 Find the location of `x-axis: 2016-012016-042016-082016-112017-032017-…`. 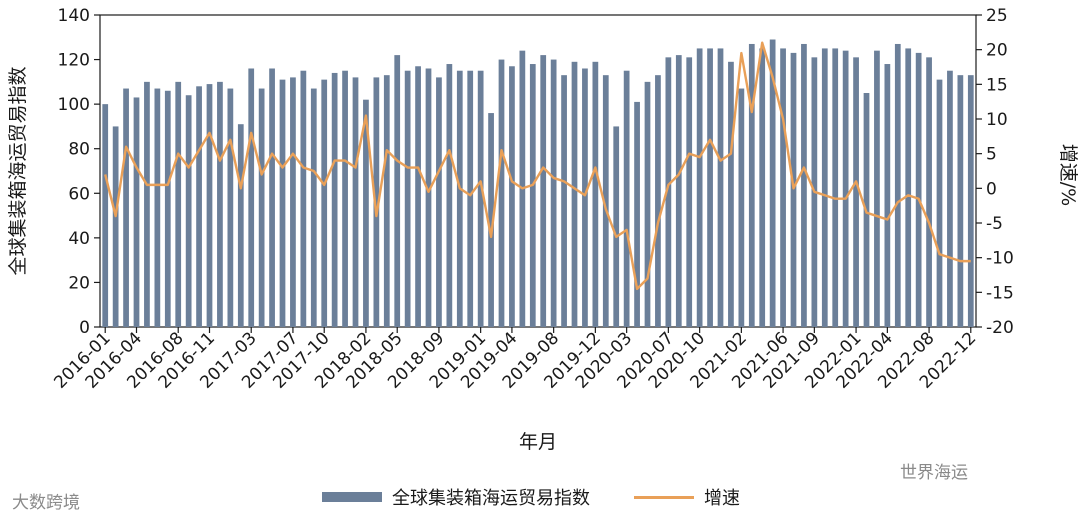

x-axis: 2016-012016-042016-082016-112017-032017-… is located at coordinates (515, 360).